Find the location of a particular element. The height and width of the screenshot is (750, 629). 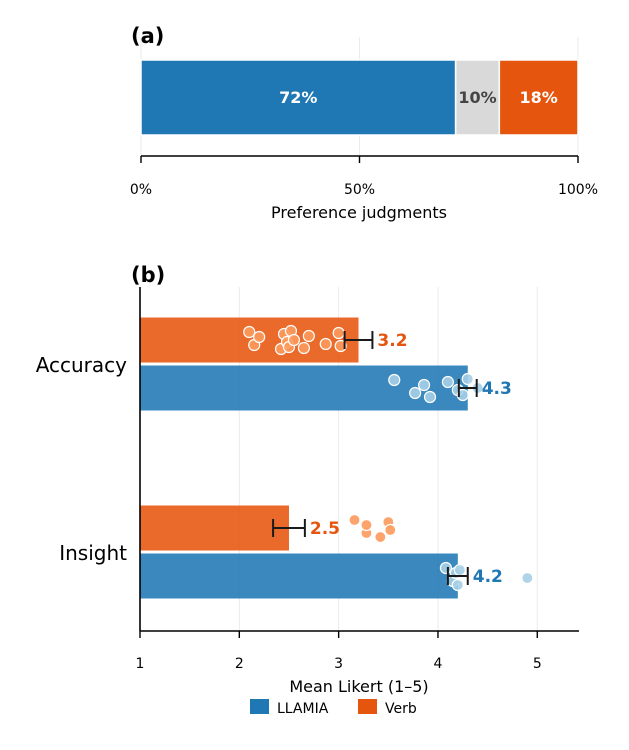

likert-category-label: Accuracy is located at coordinates (81, 365).